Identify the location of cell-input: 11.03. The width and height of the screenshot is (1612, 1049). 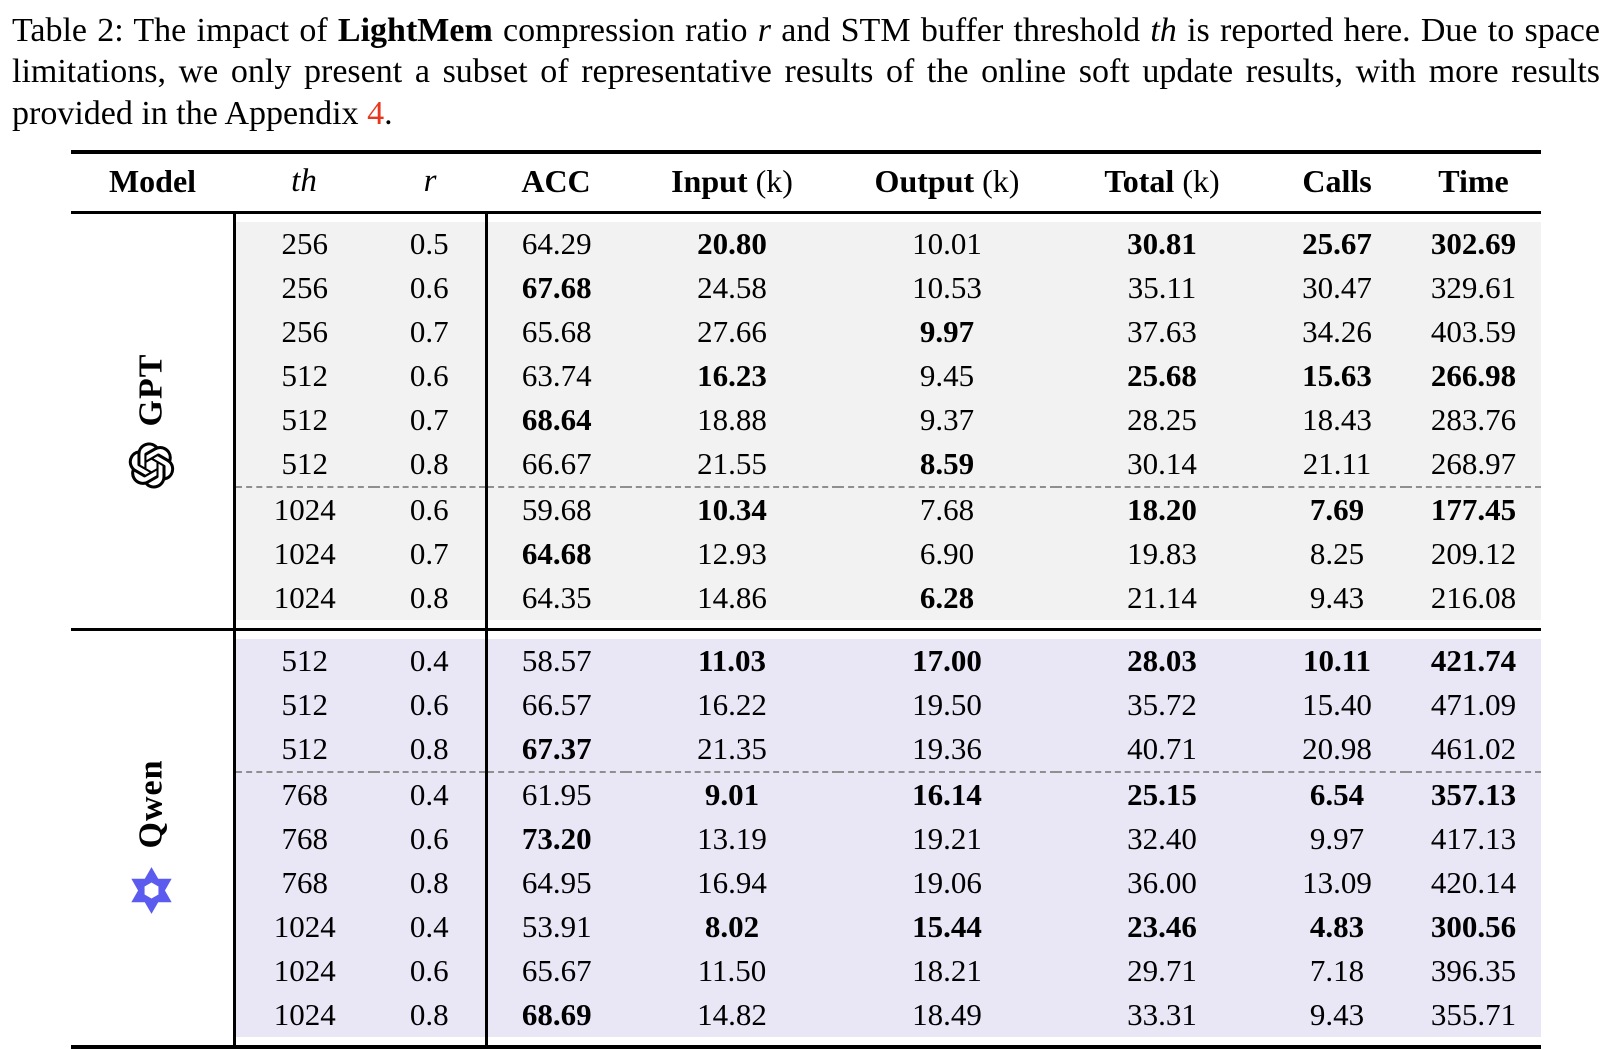
(732, 660).